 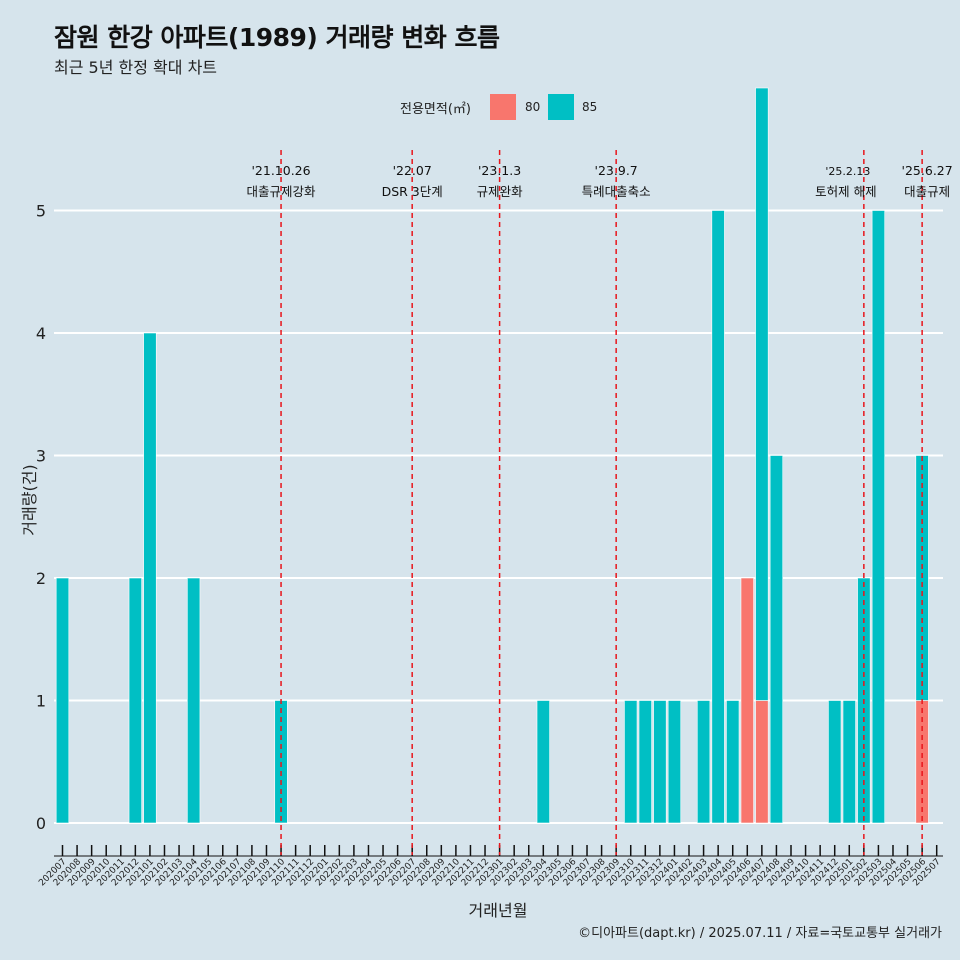 I want to click on y-tick-label: 2, so click(x=41, y=578).